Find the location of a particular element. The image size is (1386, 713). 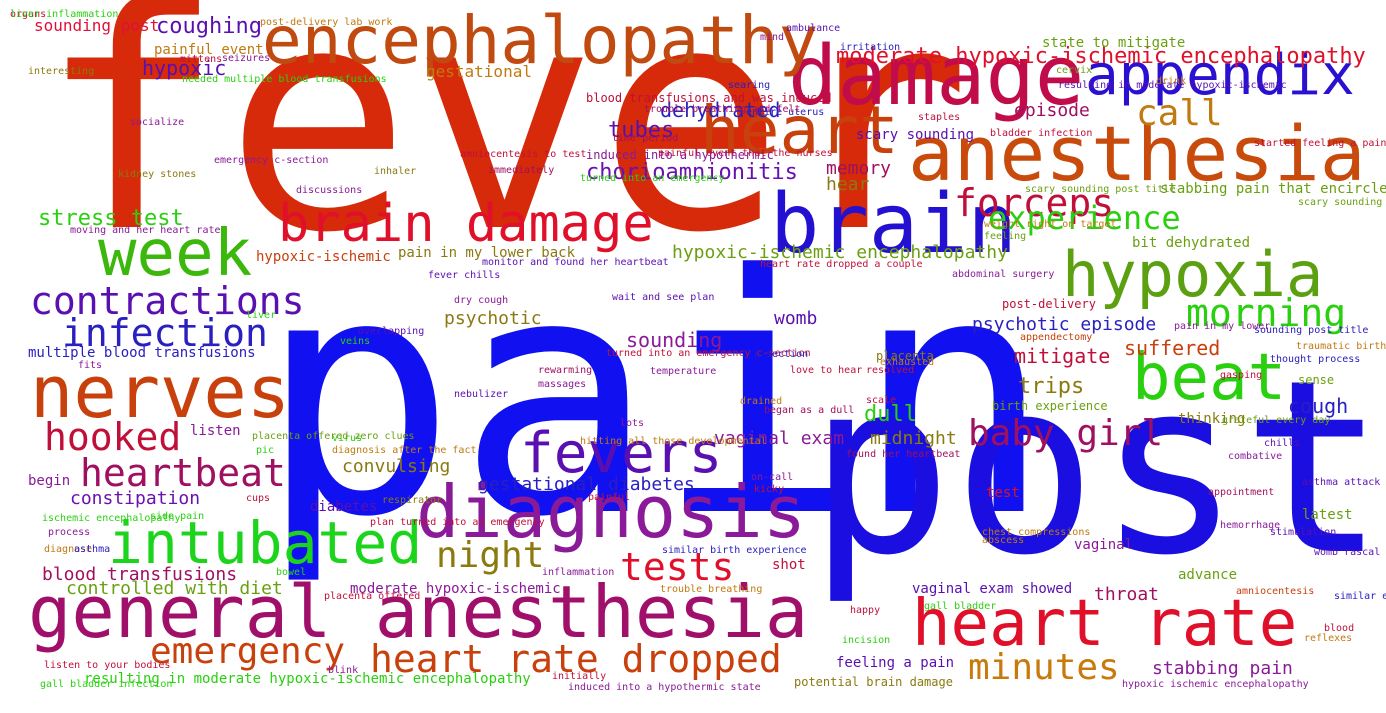

word-vaginal-exam-showed: vaginal exam showed is located at coordinates (992, 589).